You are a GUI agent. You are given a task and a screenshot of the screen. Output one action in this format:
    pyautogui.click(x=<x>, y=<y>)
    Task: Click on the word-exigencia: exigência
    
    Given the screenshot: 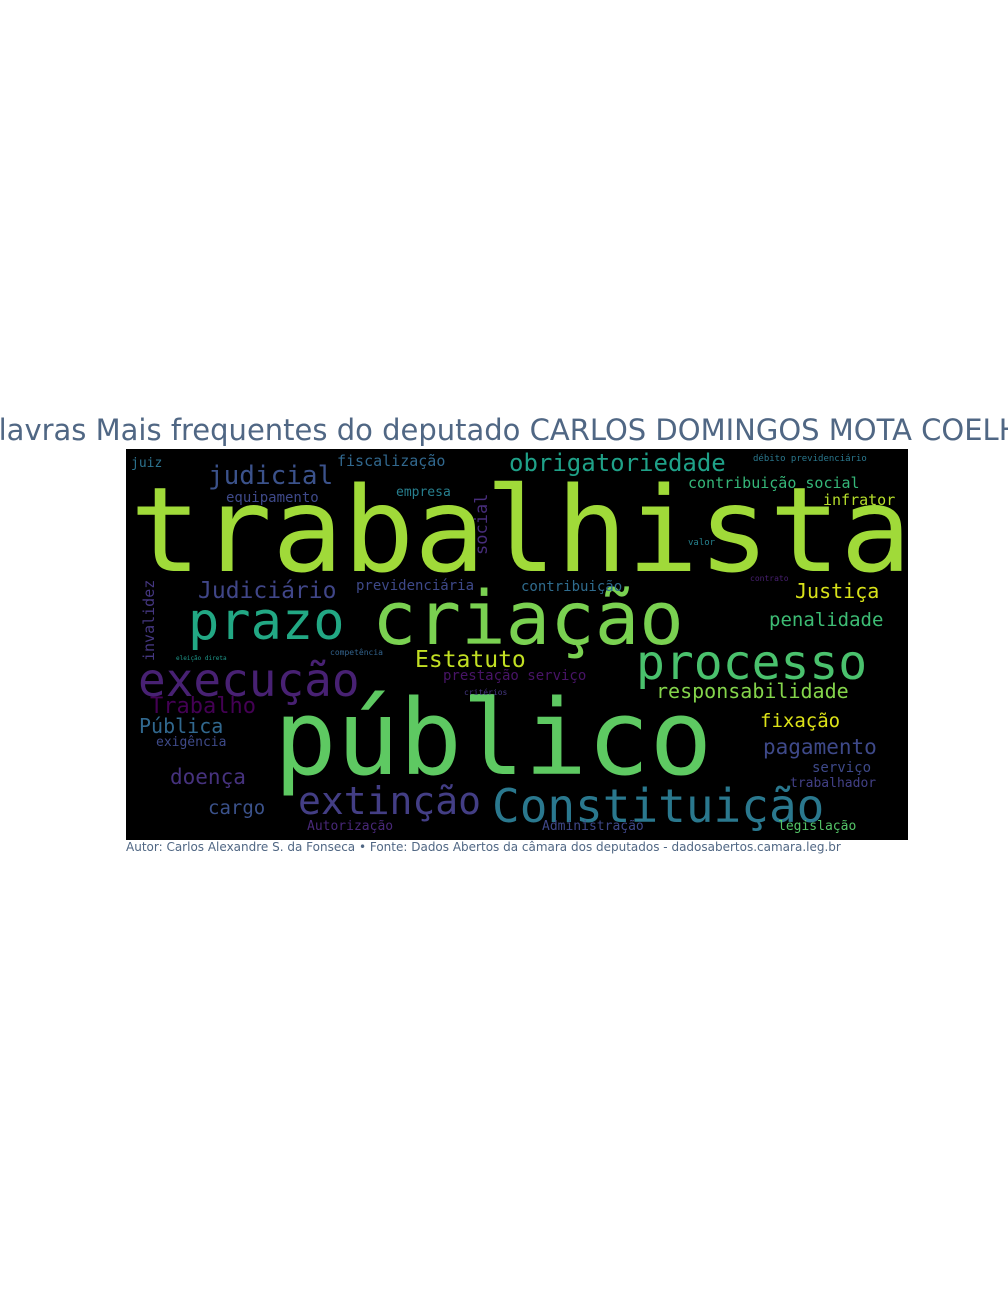 What is the action you would take?
    pyautogui.click(x=191, y=742)
    